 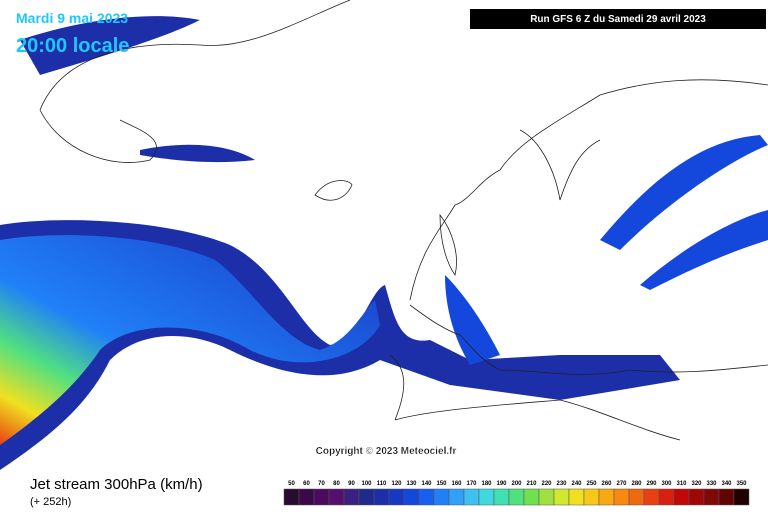 What do you see at coordinates (291, 484) in the screenshot?
I see `legend-label: 50` at bounding box center [291, 484].